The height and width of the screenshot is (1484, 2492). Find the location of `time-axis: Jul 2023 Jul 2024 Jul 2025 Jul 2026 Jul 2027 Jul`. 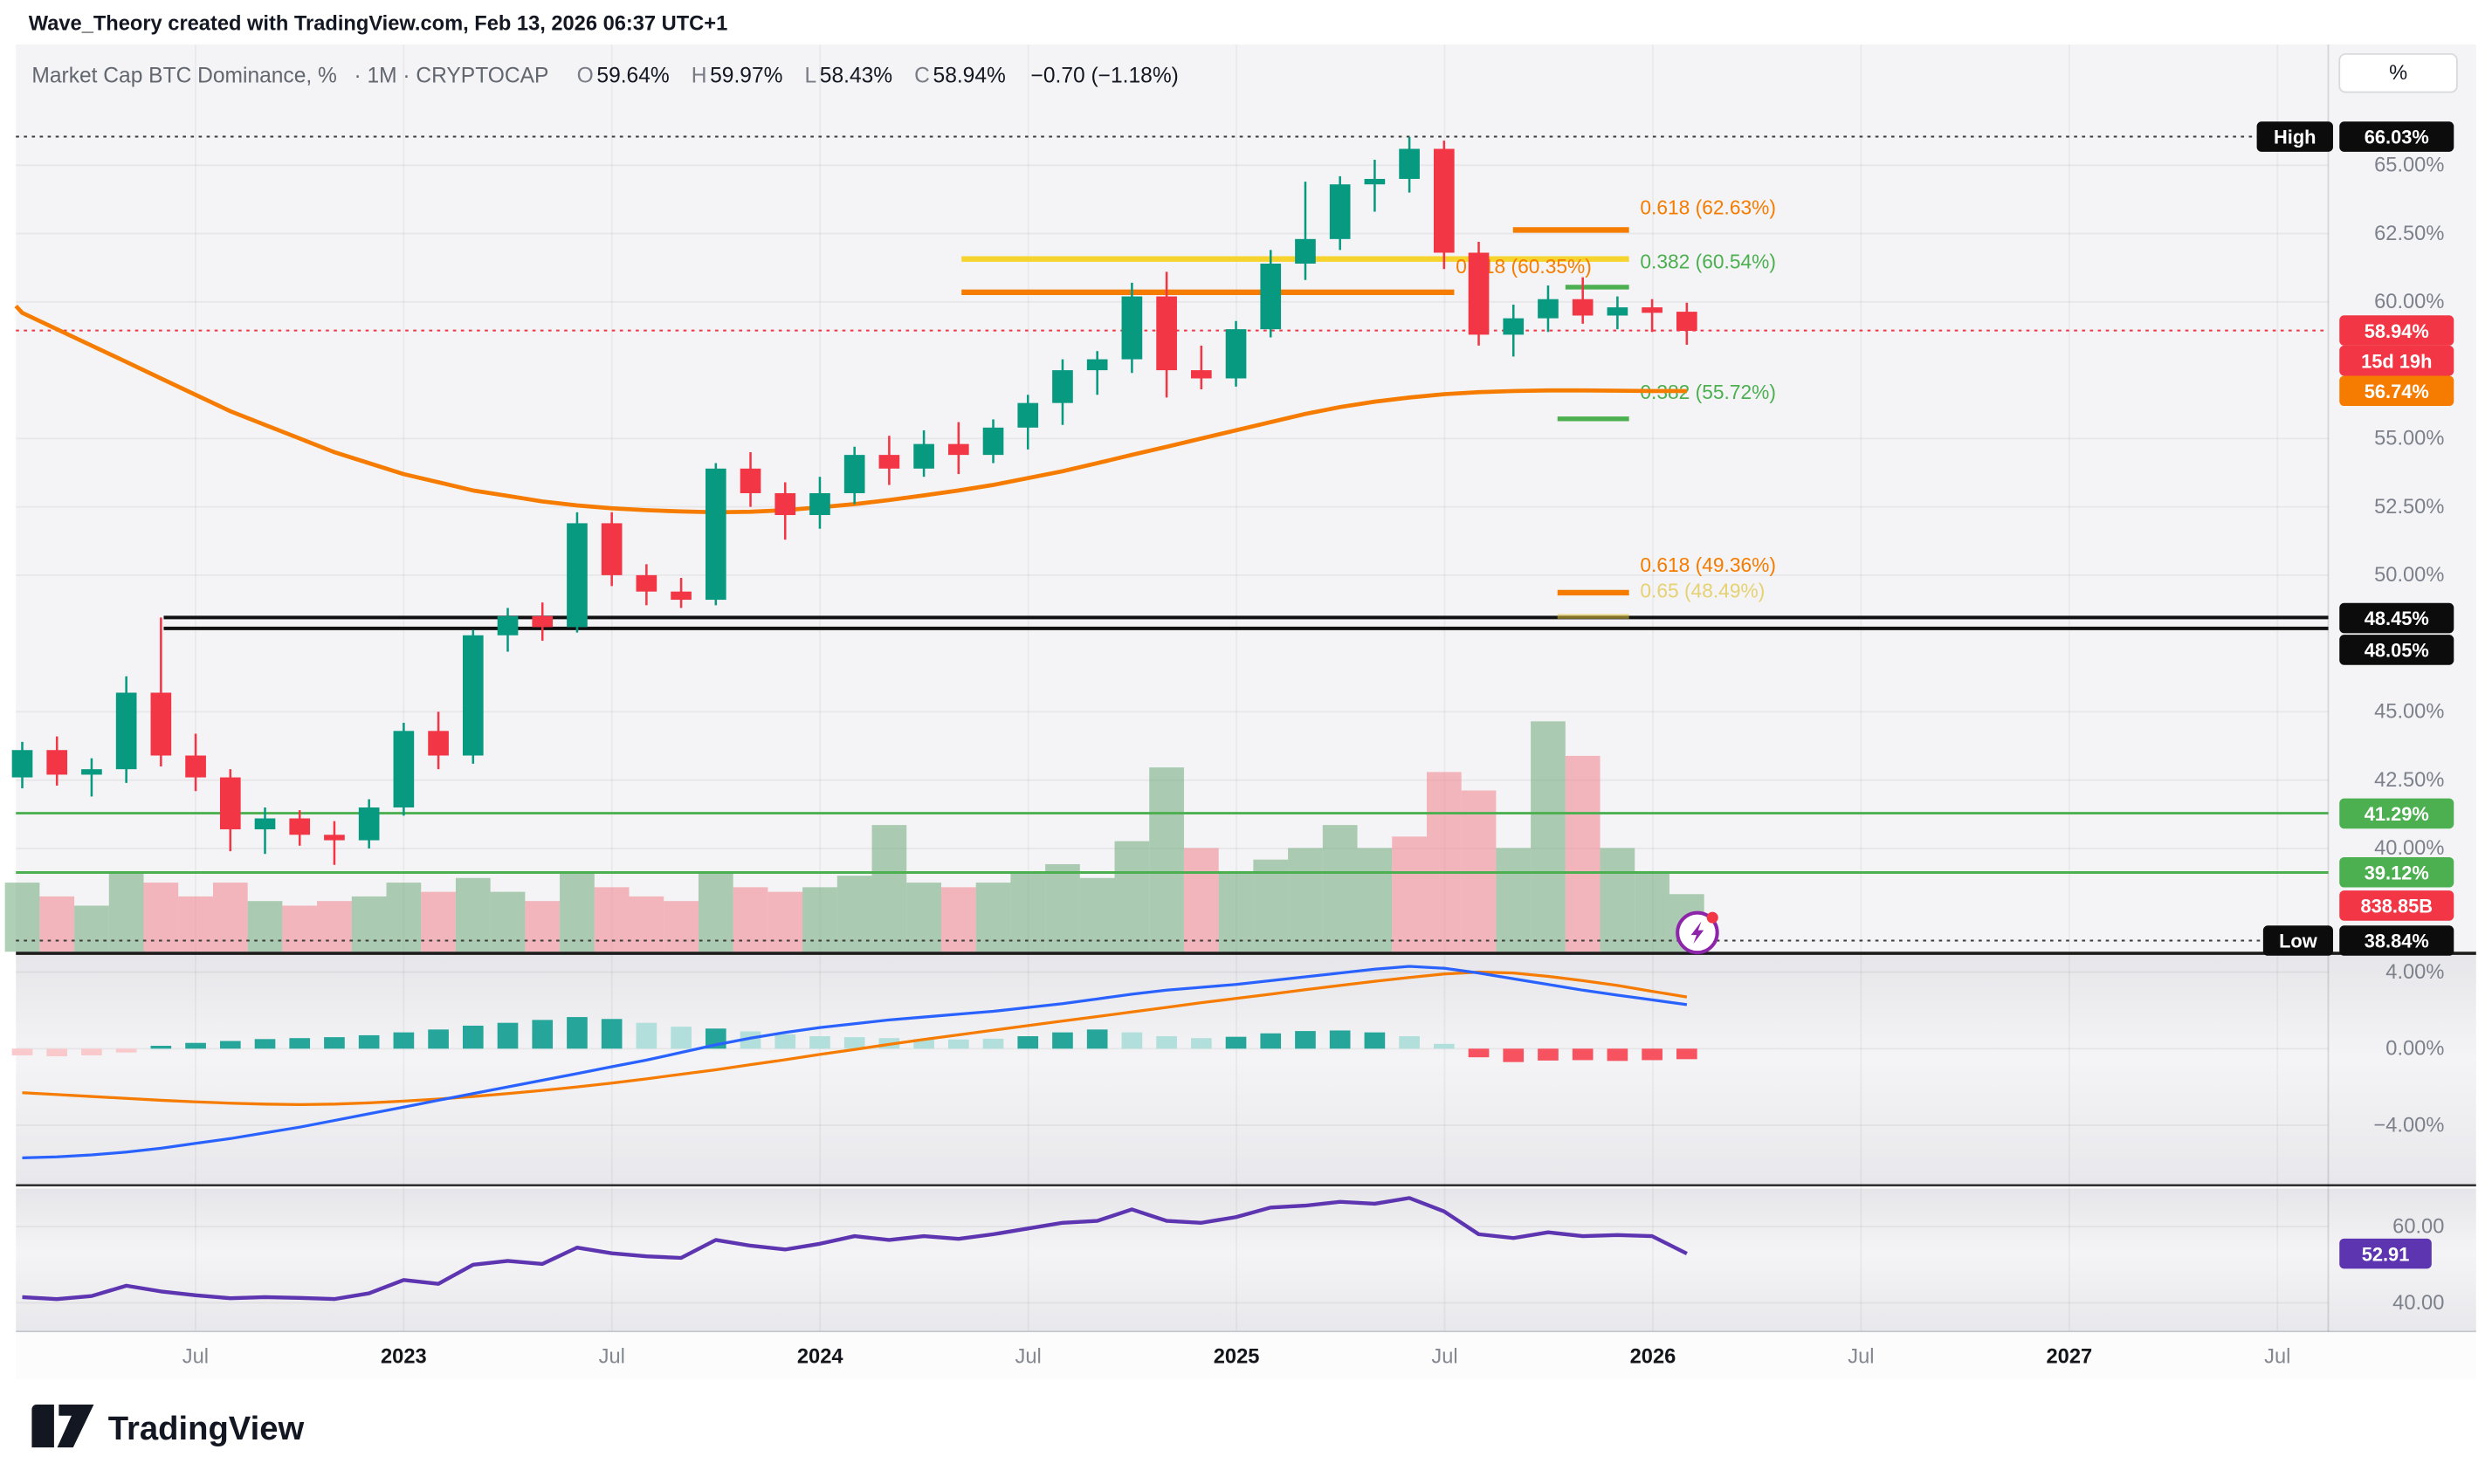

time-axis: Jul 2023 Jul 2024 Jul 2025 Jul 2026 Jul 2027 Jul is located at coordinates (1237, 1357).